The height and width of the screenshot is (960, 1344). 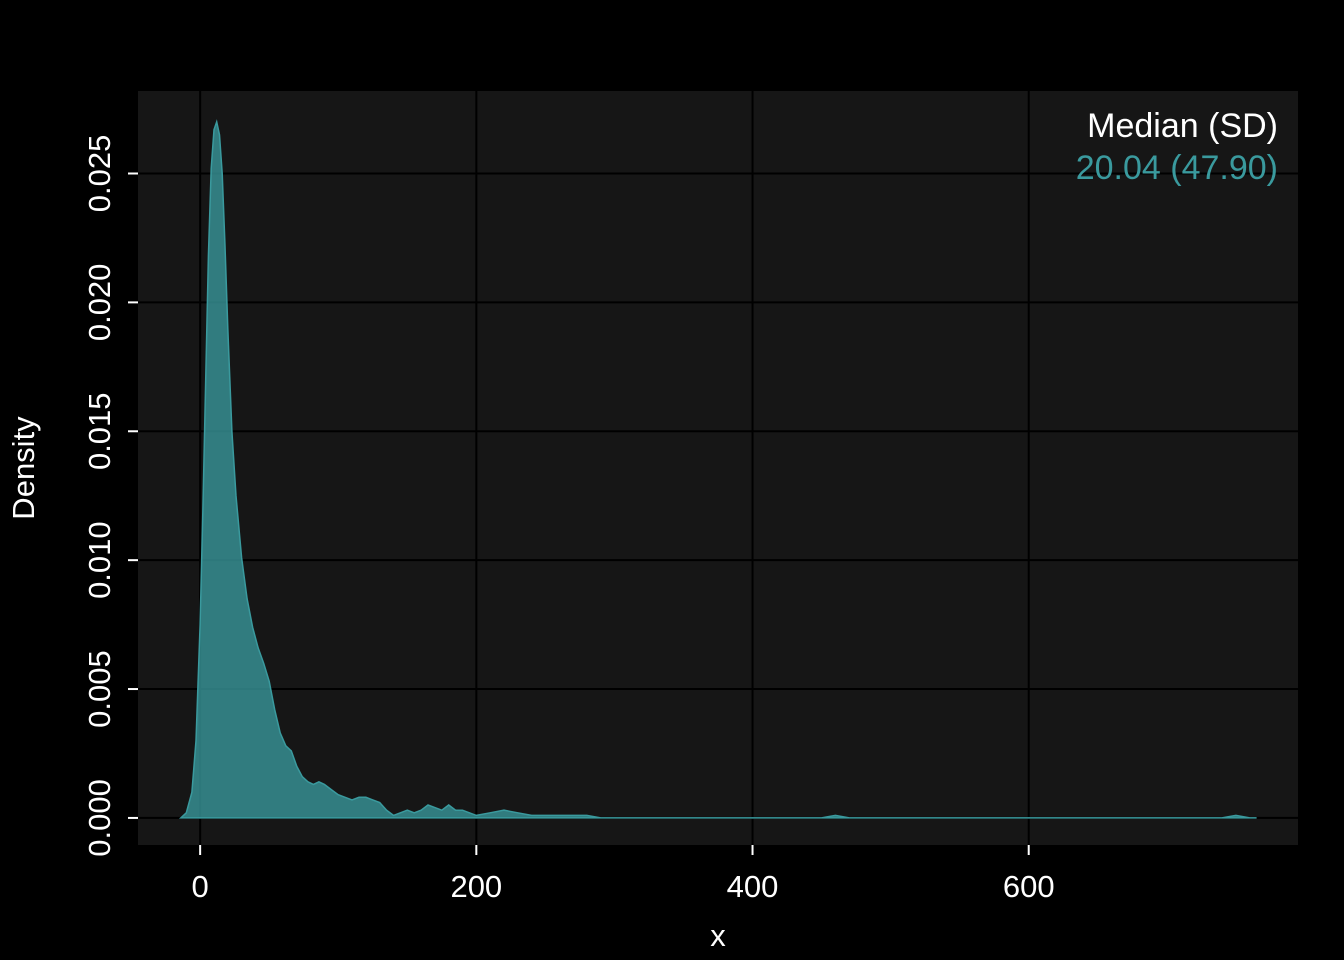 What do you see at coordinates (99, 174) in the screenshot?
I see `y-tick-label: 0.025` at bounding box center [99, 174].